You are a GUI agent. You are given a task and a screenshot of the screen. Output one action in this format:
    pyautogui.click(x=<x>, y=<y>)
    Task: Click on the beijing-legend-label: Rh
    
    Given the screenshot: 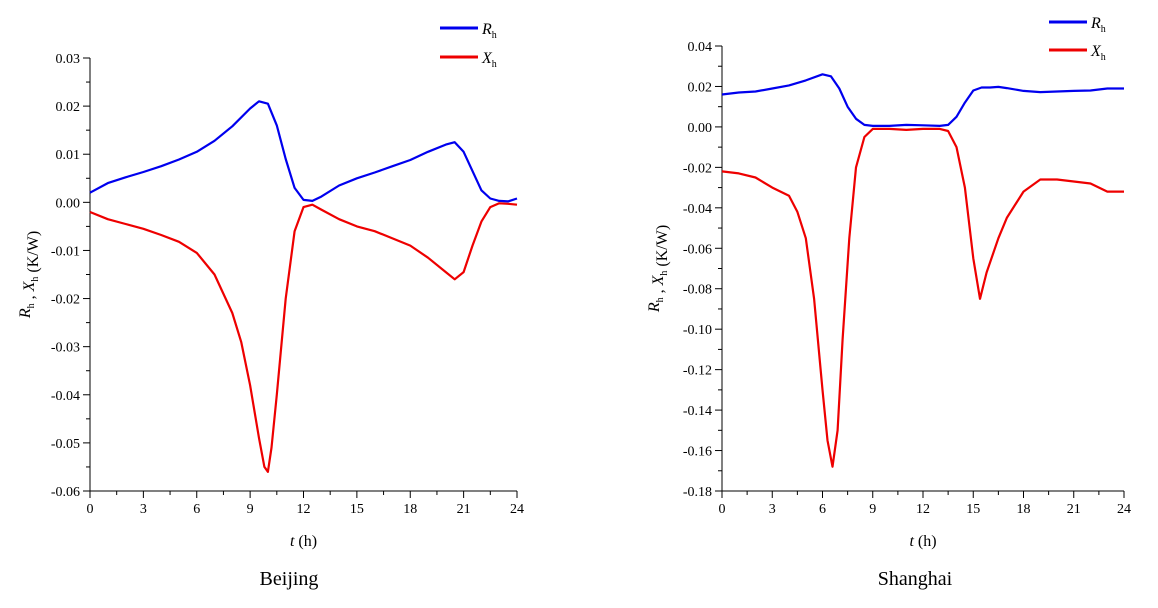 What is the action you would take?
    pyautogui.click(x=489, y=31)
    